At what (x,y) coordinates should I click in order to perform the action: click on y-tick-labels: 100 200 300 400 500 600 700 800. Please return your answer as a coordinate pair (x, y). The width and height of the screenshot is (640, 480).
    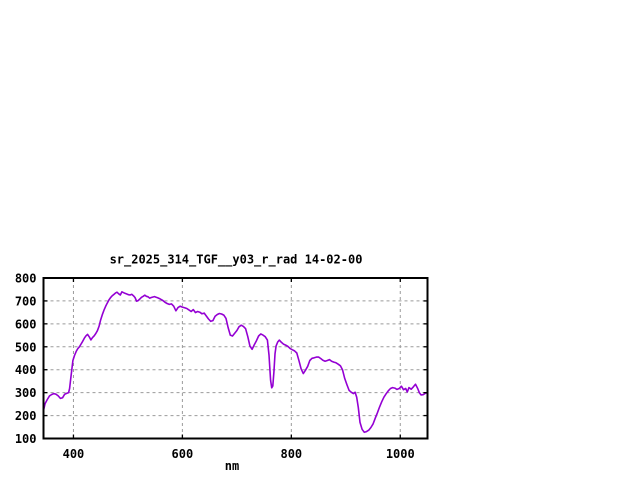
    Looking at the image, I should click on (26, 359).